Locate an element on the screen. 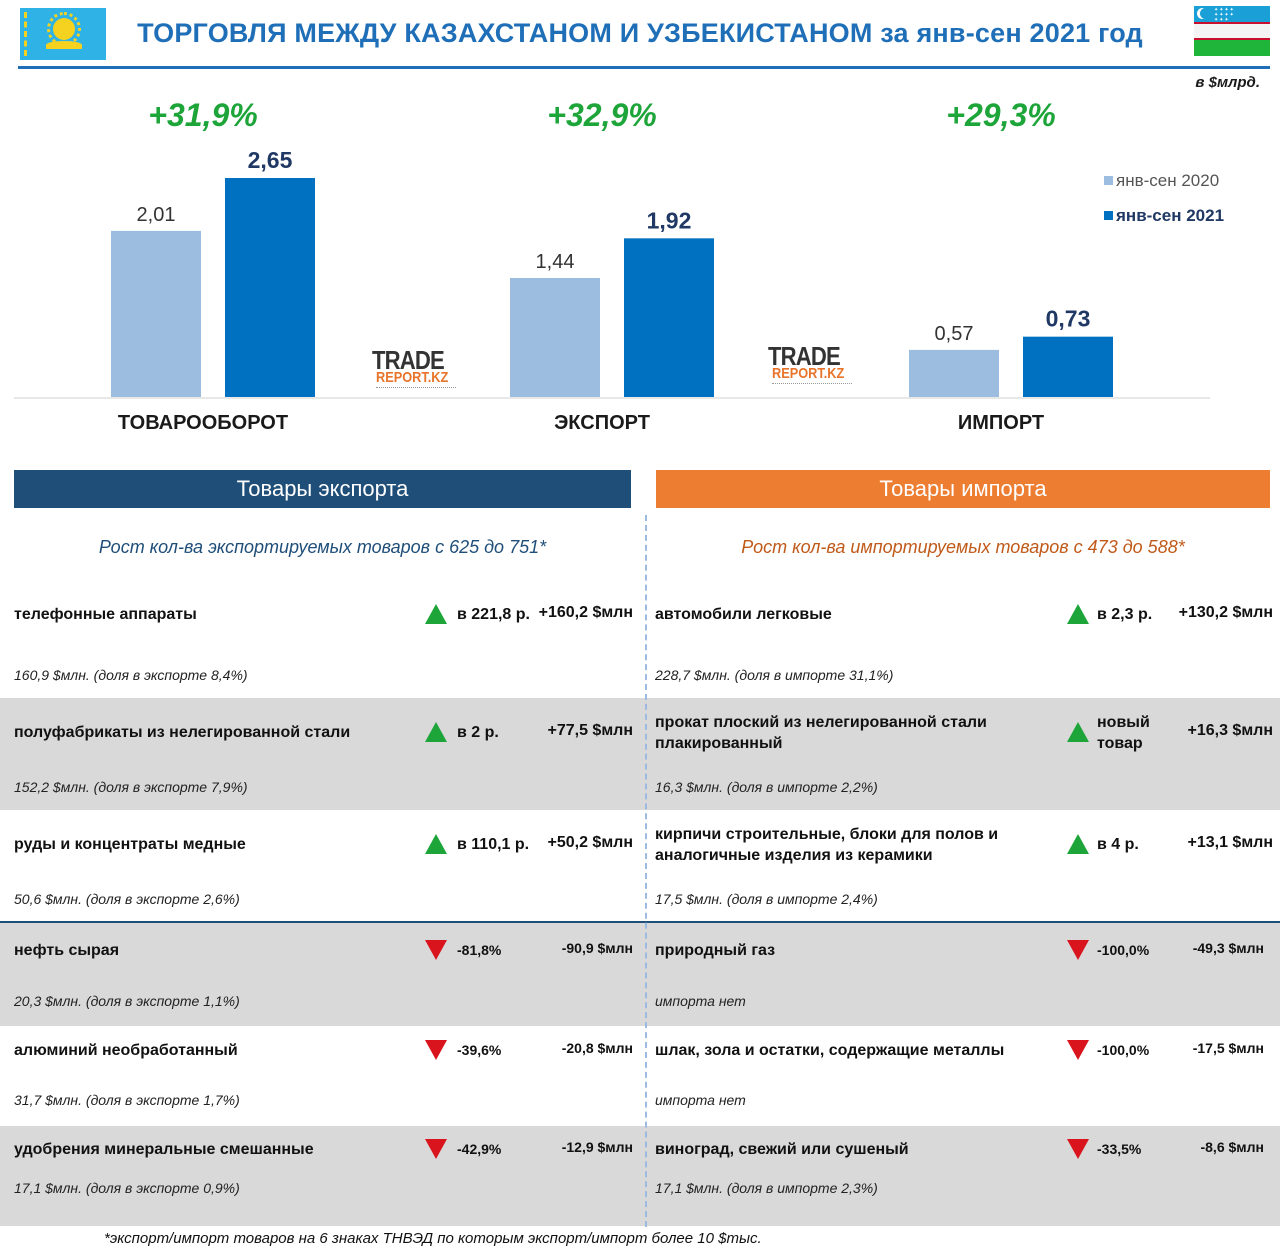  import-section-header: Товары импорта is located at coordinates (963, 489).